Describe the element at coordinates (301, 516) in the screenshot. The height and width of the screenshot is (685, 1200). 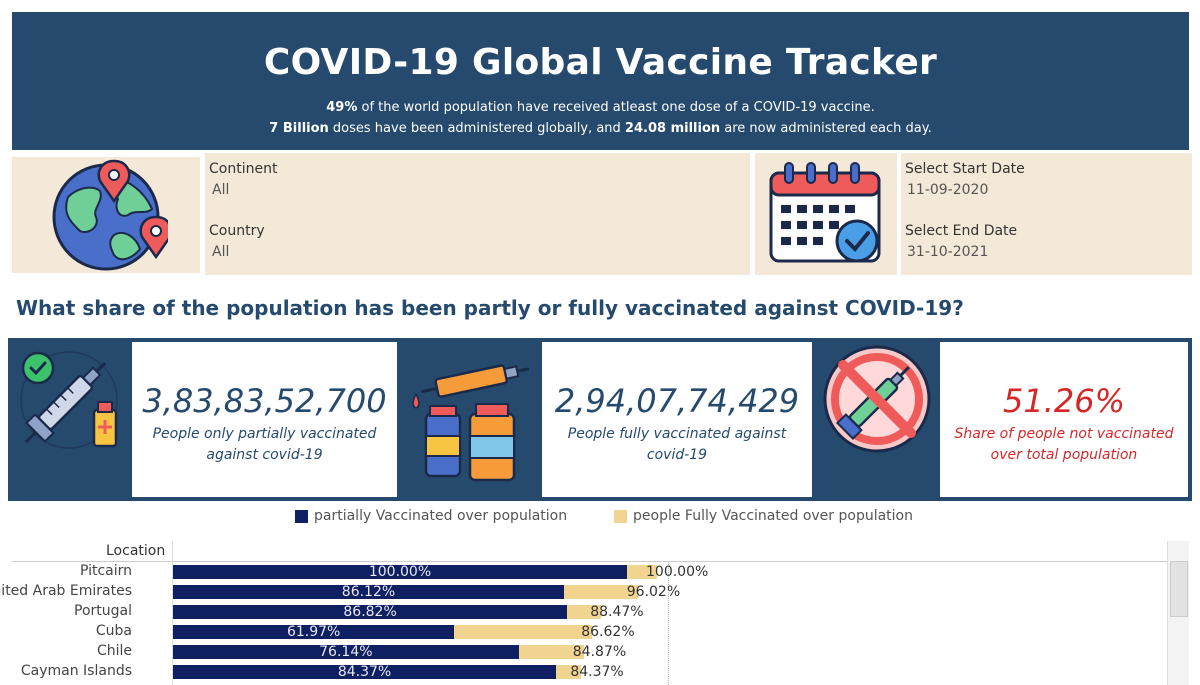
I see `legend-partial-swatch` at that location.